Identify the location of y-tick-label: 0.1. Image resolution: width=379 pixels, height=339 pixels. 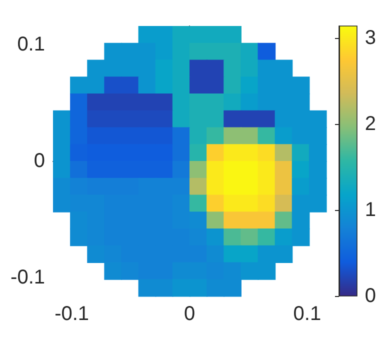
(31, 45).